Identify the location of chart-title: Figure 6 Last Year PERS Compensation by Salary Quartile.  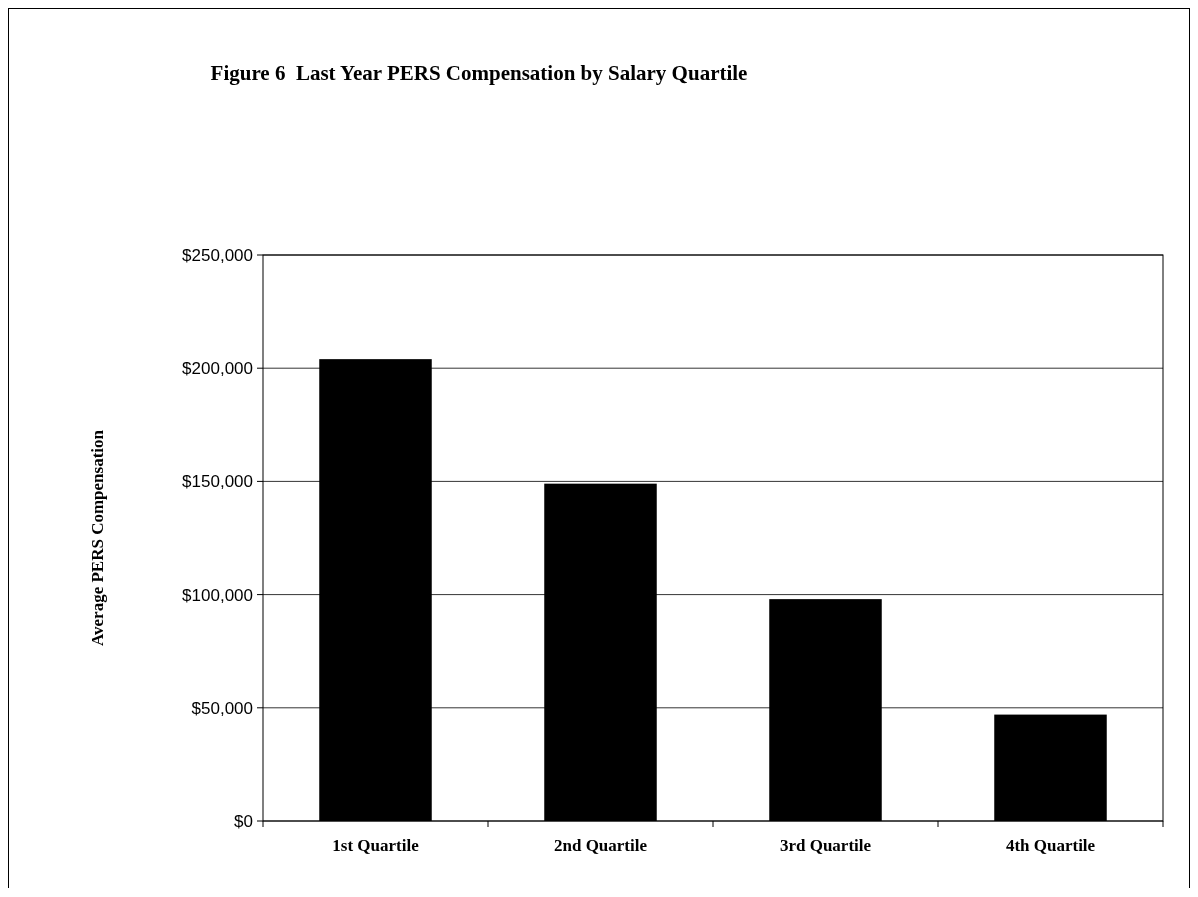
(479, 73).